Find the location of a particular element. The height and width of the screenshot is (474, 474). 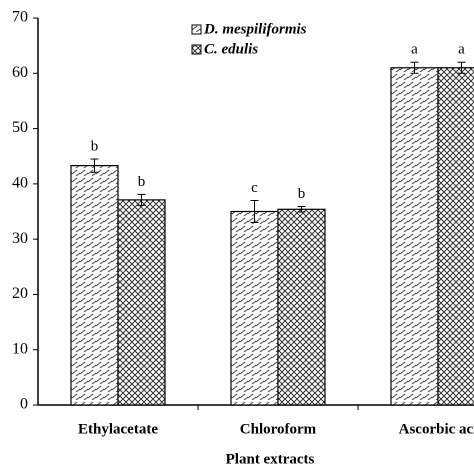

x-tick-label: Chloroform is located at coordinates (278, 429).